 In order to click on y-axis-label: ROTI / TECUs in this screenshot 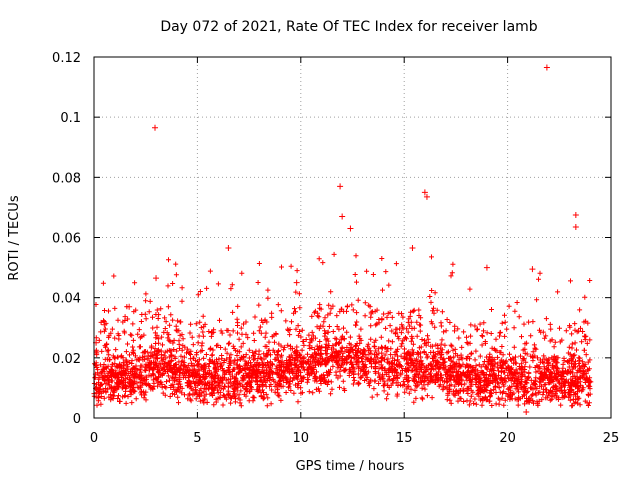, I will do `click(14, 237)`.